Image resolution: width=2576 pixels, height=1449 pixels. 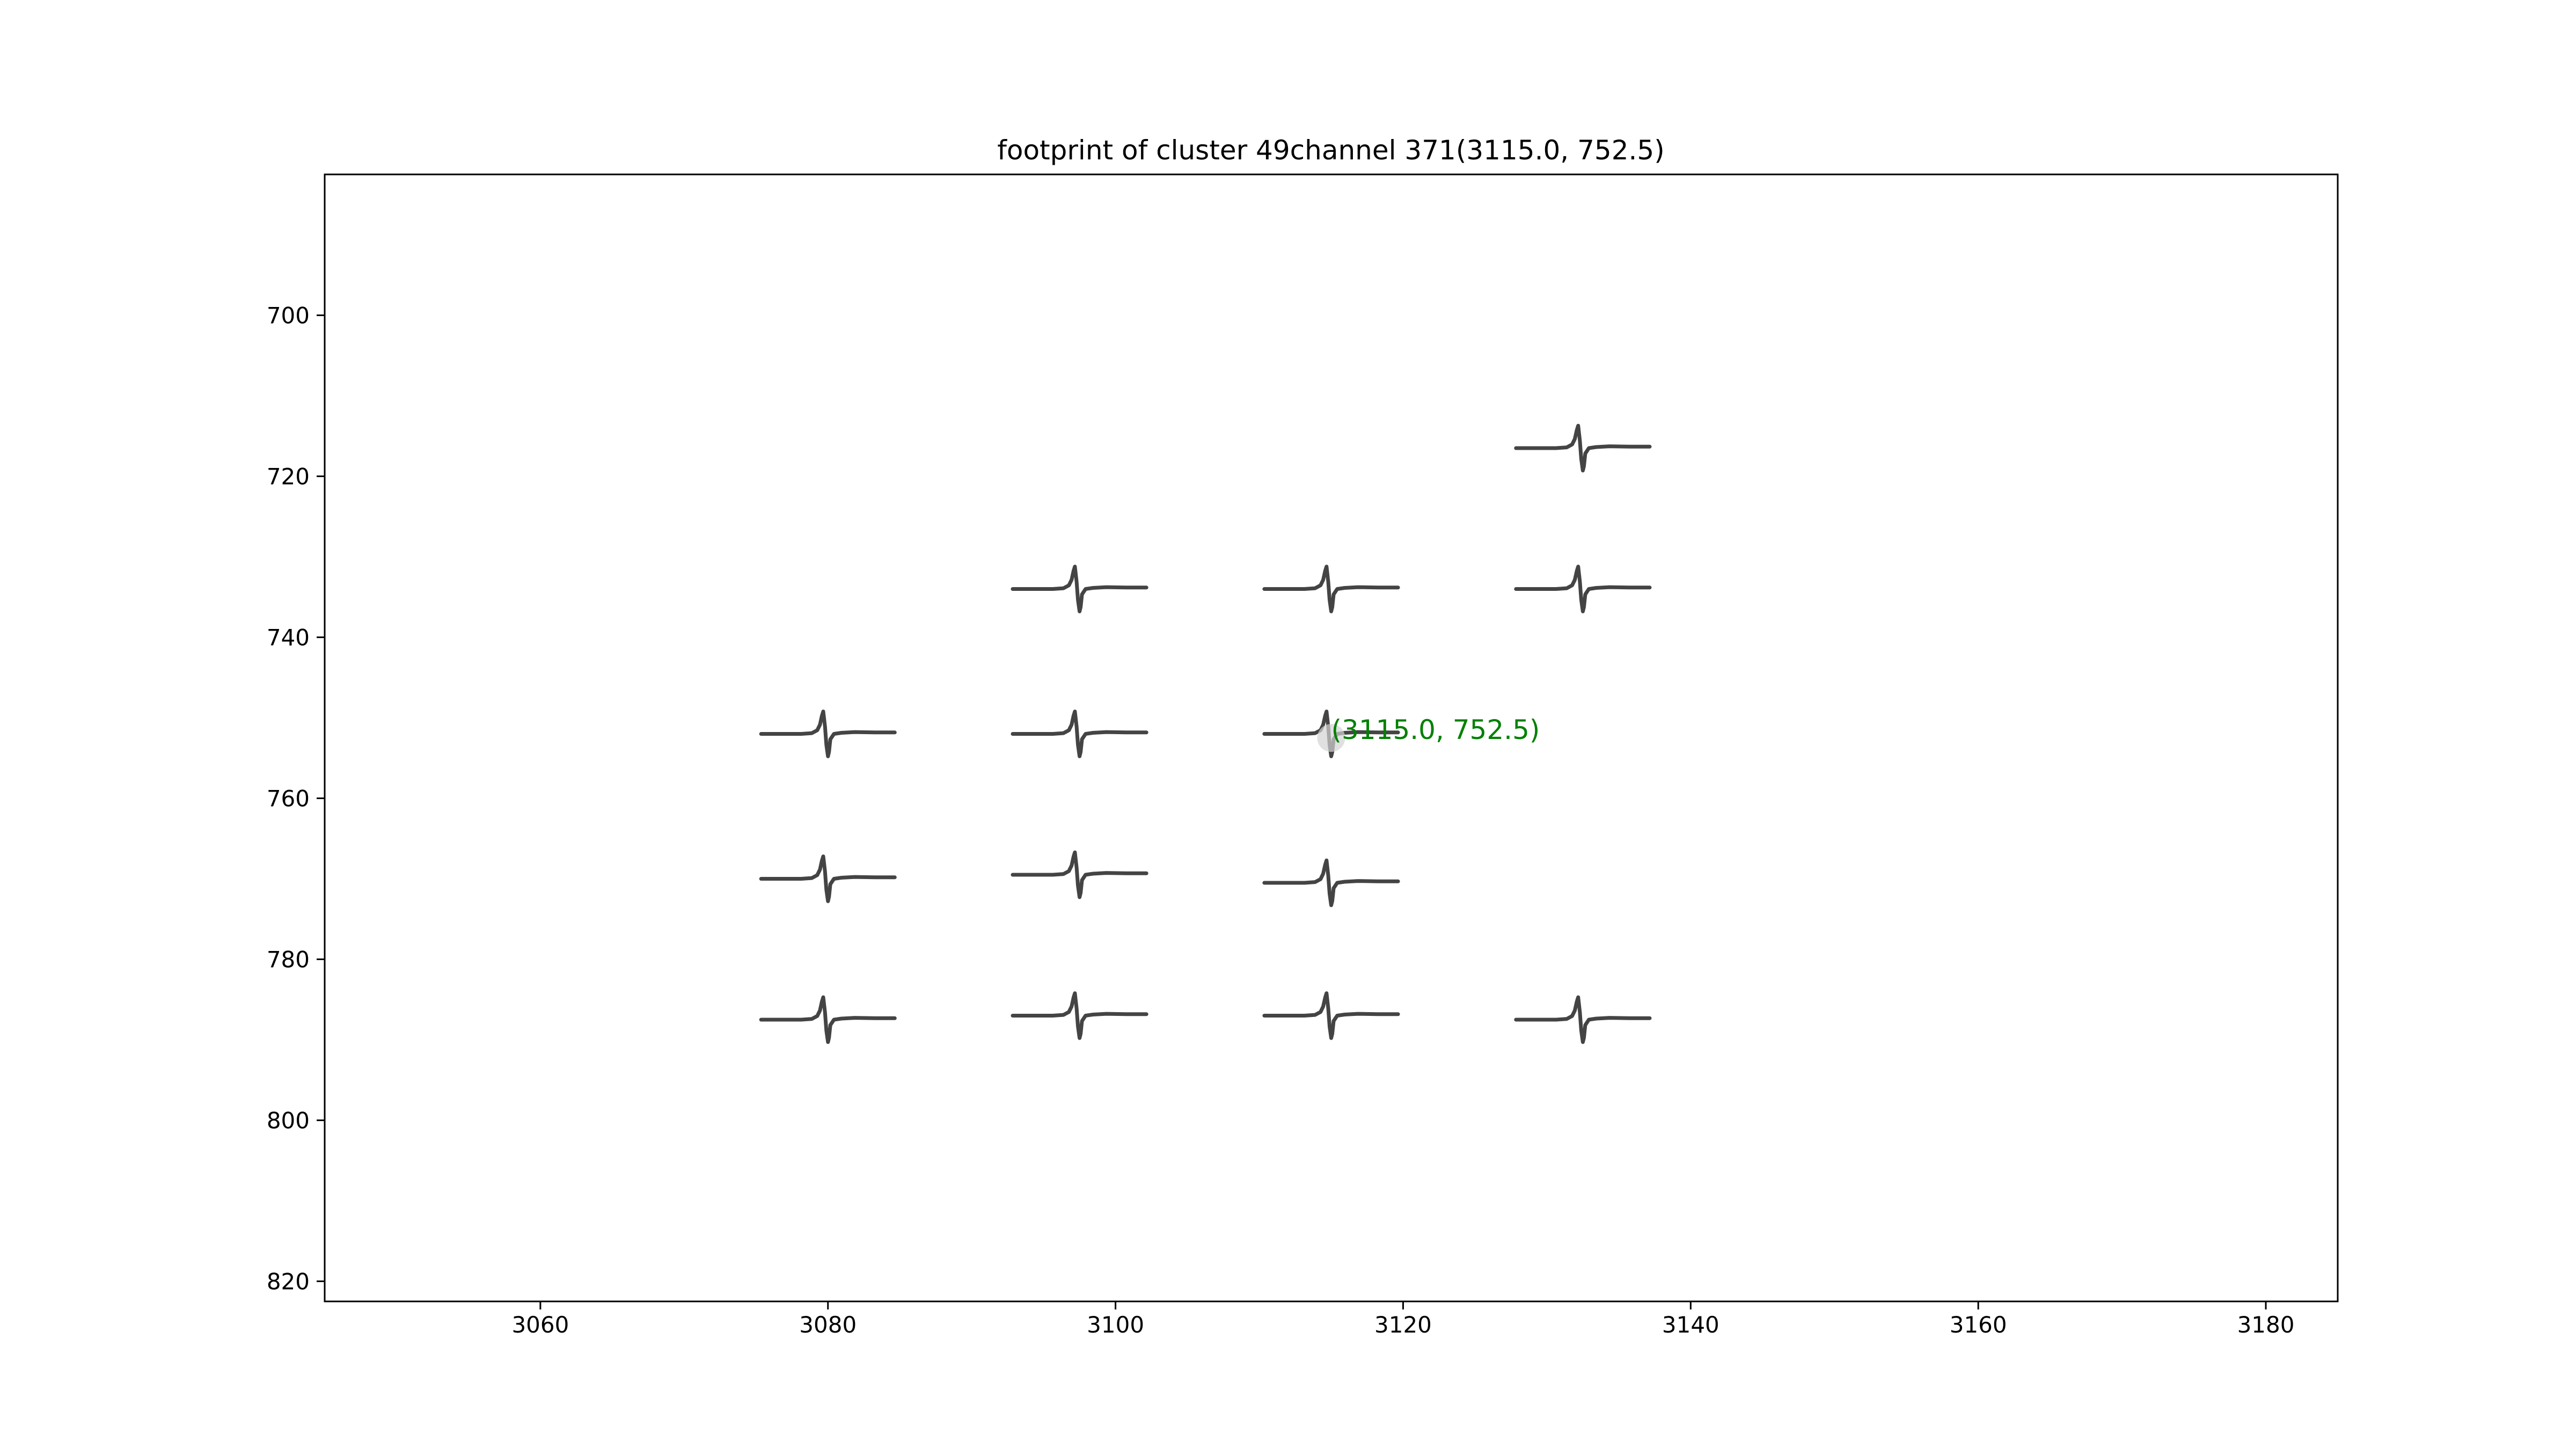 I want to click on x-tick-label: 3120, so click(x=1403, y=1325).